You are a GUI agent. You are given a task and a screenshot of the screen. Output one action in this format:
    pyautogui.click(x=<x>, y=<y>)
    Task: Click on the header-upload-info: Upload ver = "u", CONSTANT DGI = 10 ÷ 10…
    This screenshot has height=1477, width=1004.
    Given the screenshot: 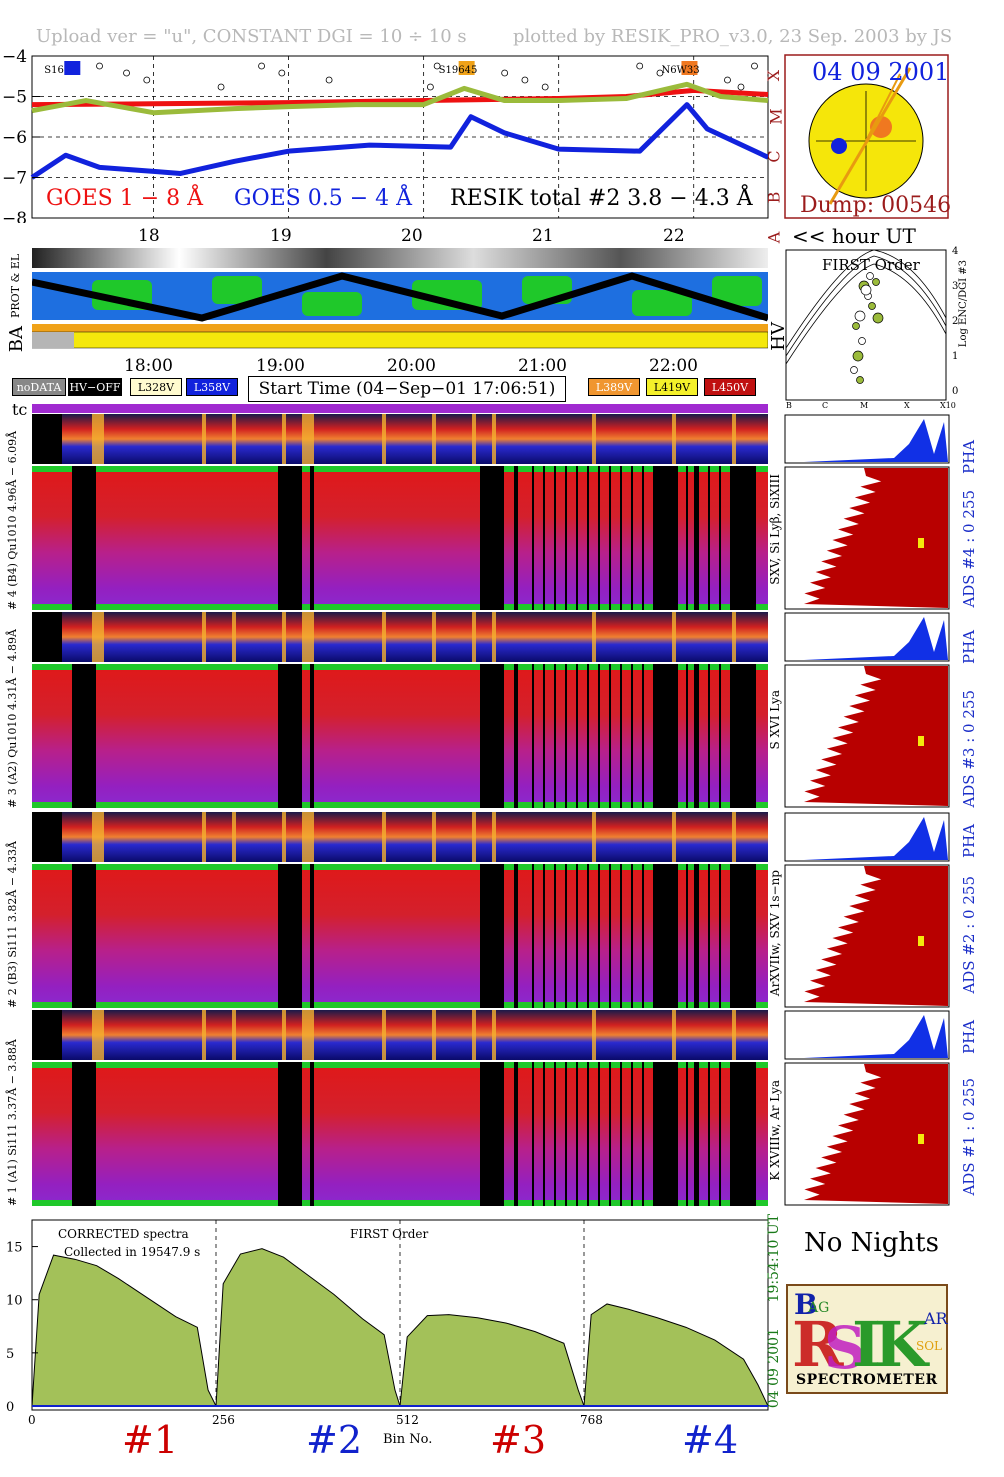 What is the action you would take?
    pyautogui.click(x=251, y=36)
    